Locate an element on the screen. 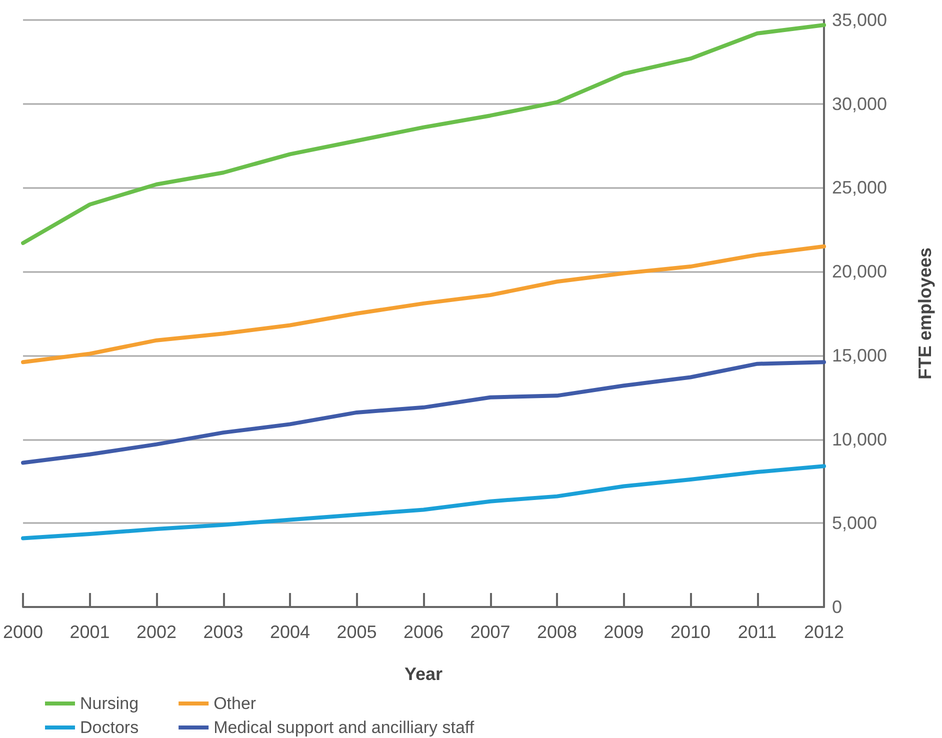 This screenshot has width=942, height=738. y-tick-label: 35,000 is located at coordinates (860, 20).